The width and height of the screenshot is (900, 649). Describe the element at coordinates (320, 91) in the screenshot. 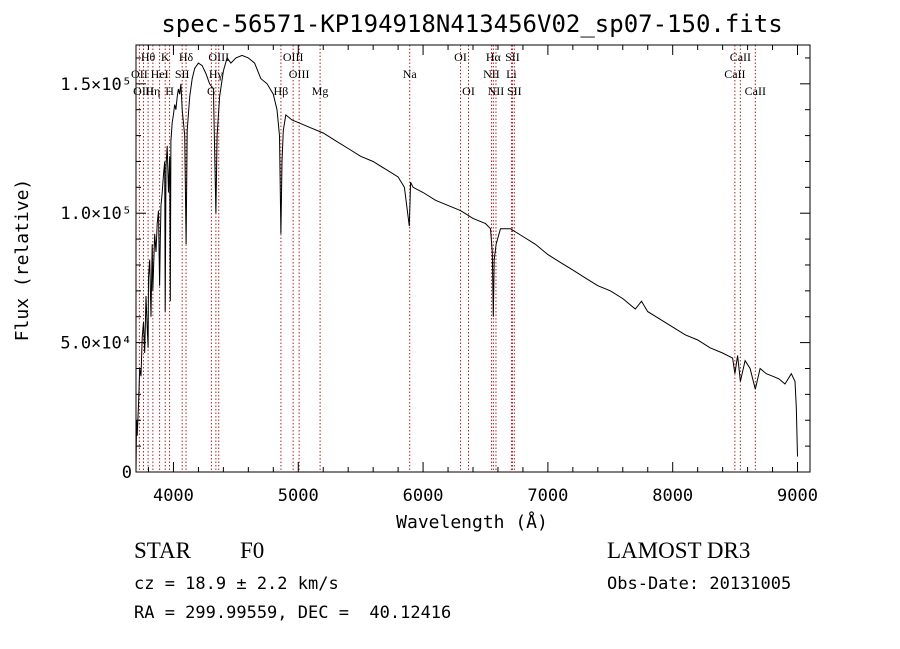

I see `line-marker-label-15: Mg` at that location.